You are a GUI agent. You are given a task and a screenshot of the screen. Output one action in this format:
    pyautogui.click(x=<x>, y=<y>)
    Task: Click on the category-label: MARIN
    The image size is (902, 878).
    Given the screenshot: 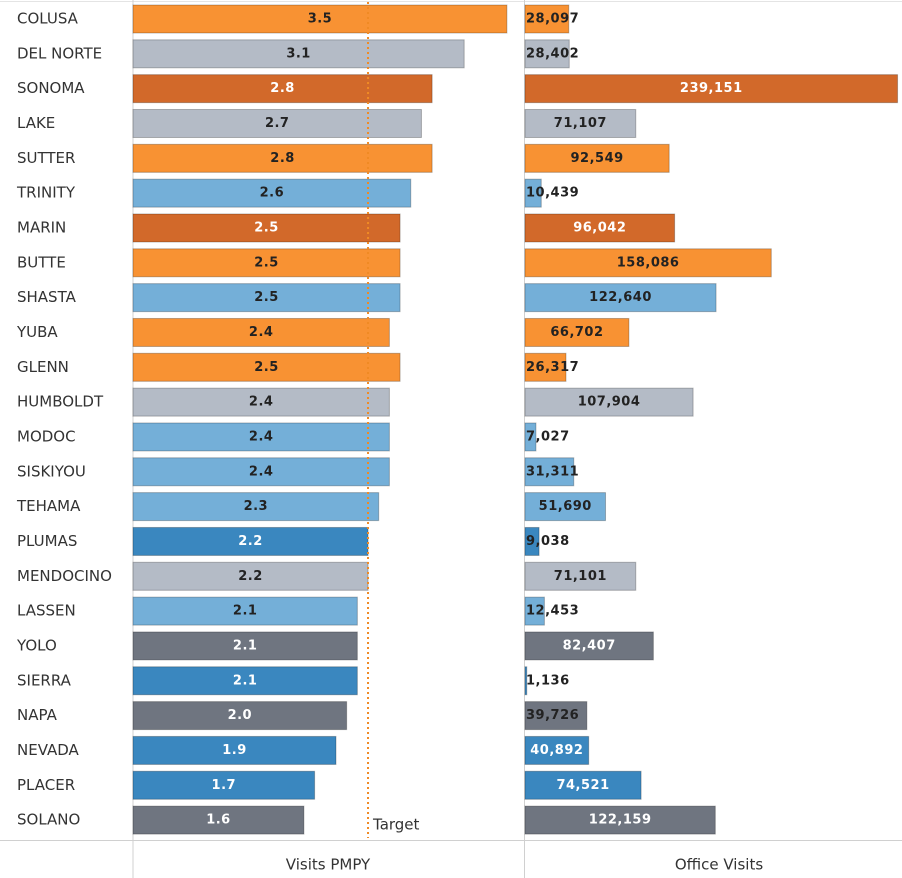 What is the action you would take?
    pyautogui.click(x=41, y=227)
    